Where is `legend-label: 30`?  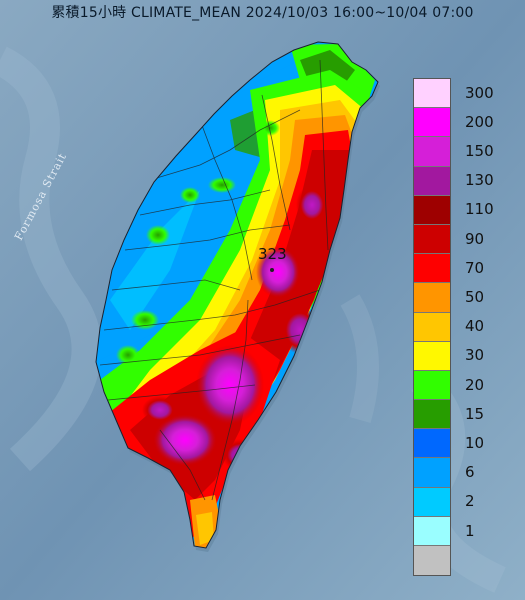
legend-label: 30 is located at coordinates (475, 355).